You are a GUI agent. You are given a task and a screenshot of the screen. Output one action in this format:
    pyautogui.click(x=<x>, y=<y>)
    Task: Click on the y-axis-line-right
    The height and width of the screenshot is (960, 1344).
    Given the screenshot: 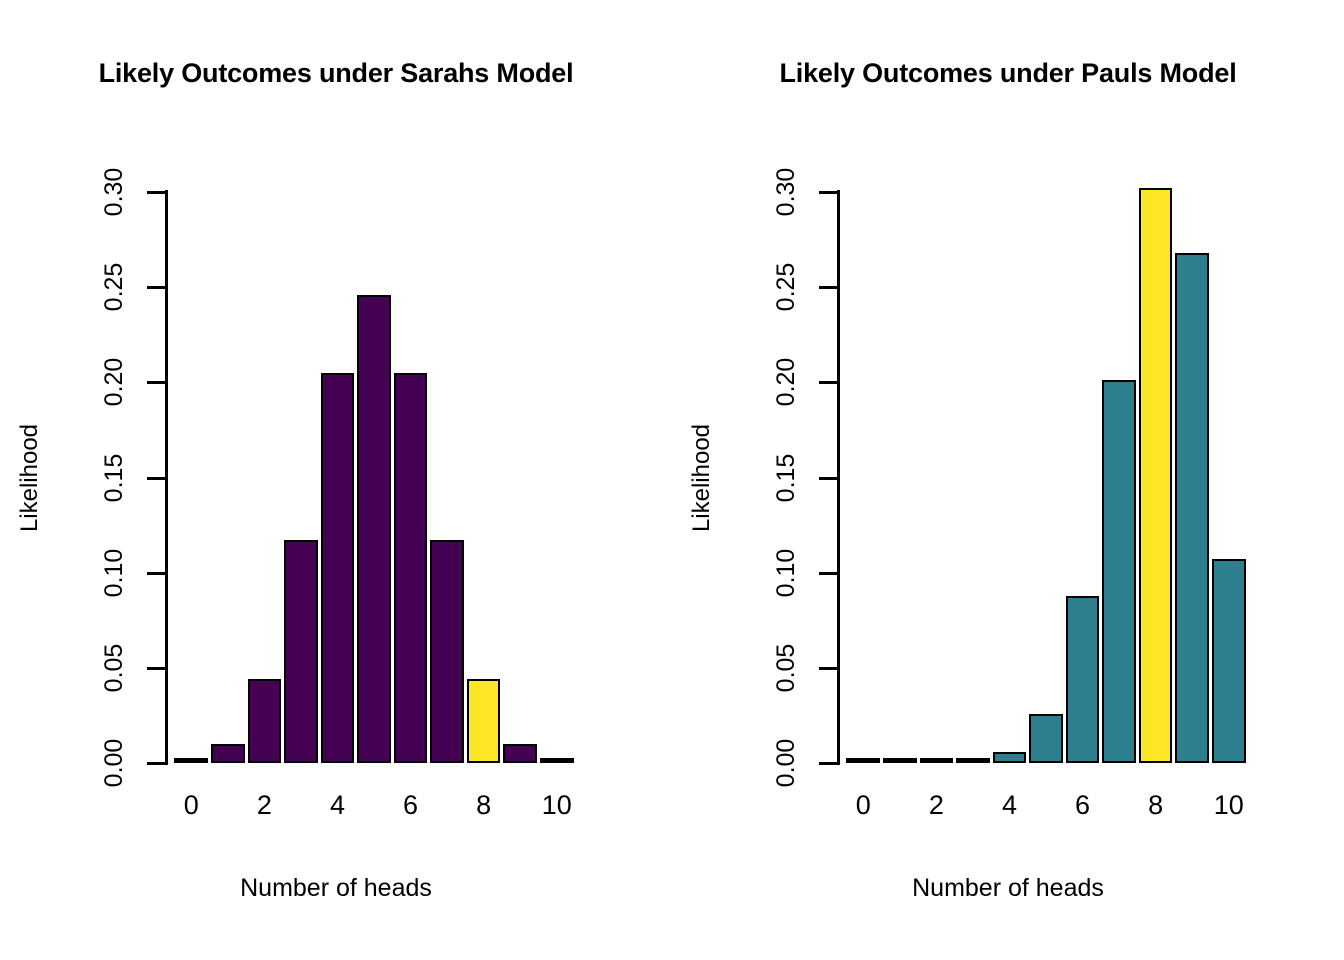 What is the action you would take?
    pyautogui.click(x=838, y=477)
    